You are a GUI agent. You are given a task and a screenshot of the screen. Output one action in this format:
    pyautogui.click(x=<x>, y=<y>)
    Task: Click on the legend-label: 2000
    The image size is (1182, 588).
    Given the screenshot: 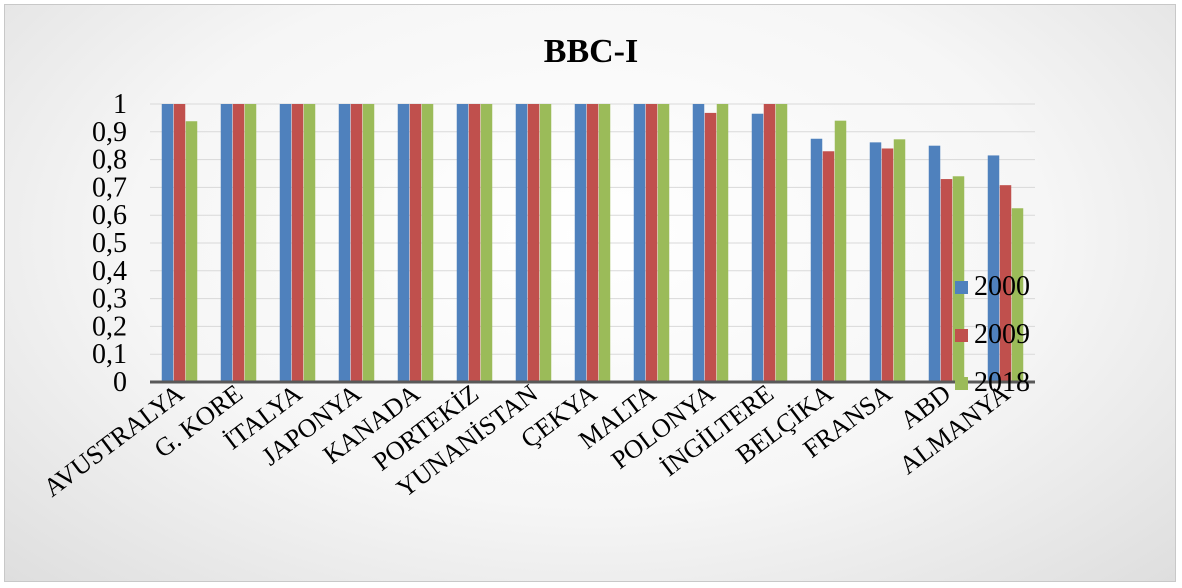 What is the action you would take?
    pyautogui.click(x=1002, y=286)
    